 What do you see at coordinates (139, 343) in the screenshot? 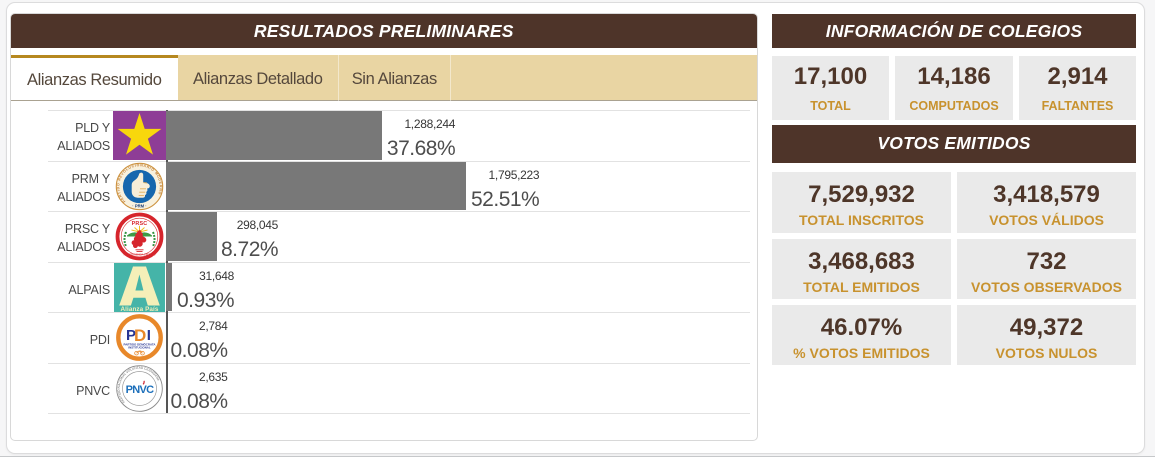
I see `svg-text: PARTIDO DEMÓCRATA` at bounding box center [139, 343].